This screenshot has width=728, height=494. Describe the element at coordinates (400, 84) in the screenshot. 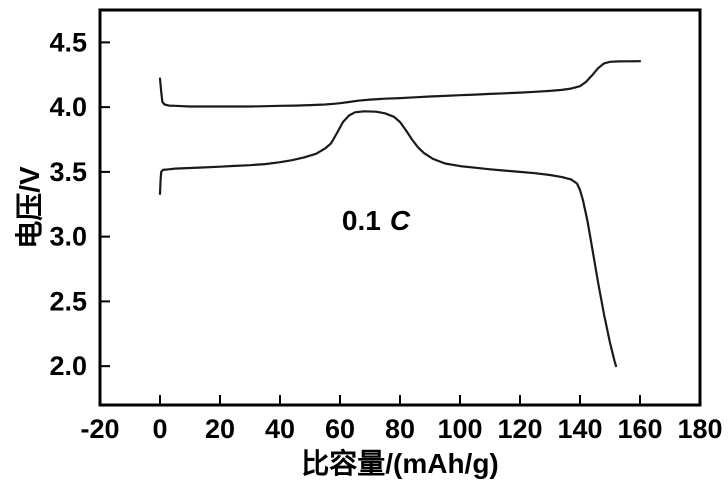

I see `curve-charge` at that location.